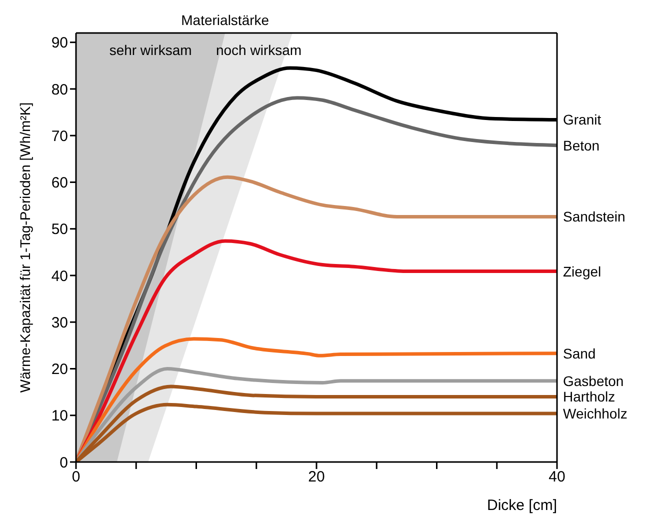 This screenshot has width=645, height=522. What do you see at coordinates (582, 271) in the screenshot?
I see `series-label: Ziegel` at bounding box center [582, 271].